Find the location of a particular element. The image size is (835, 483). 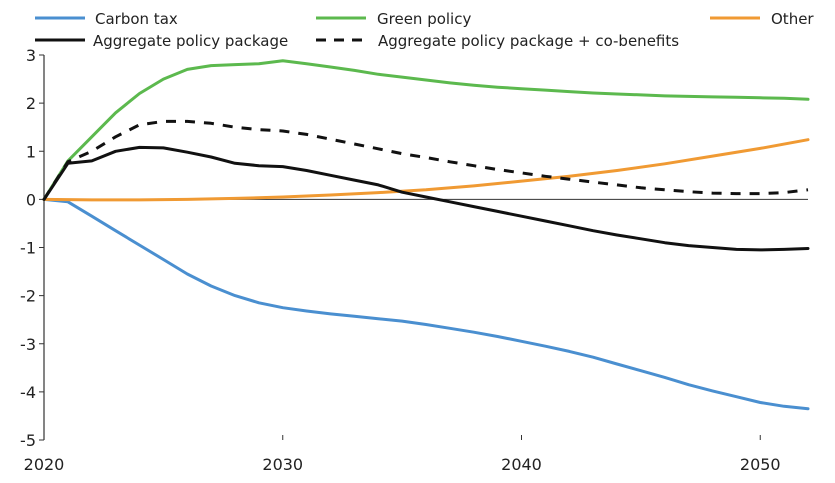

y-tick-label: -4 is located at coordinates (28, 392).